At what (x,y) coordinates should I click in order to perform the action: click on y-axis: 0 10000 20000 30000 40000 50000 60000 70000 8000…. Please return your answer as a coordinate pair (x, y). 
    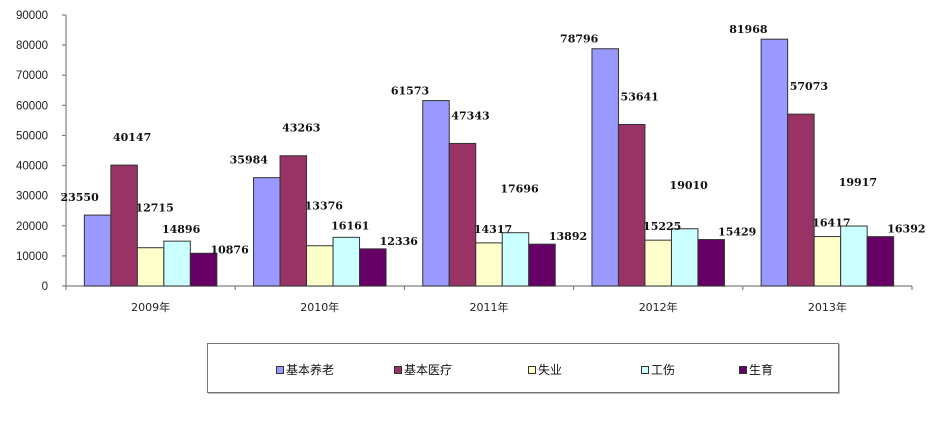
    Looking at the image, I should click on (41, 151).